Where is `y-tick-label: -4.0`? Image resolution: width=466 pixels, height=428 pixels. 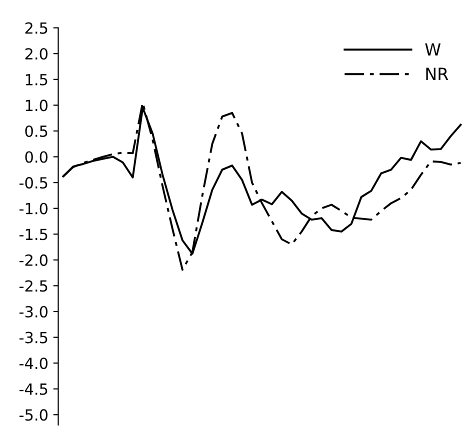
y-tick-label: -4.0 is located at coordinates (33, 364).